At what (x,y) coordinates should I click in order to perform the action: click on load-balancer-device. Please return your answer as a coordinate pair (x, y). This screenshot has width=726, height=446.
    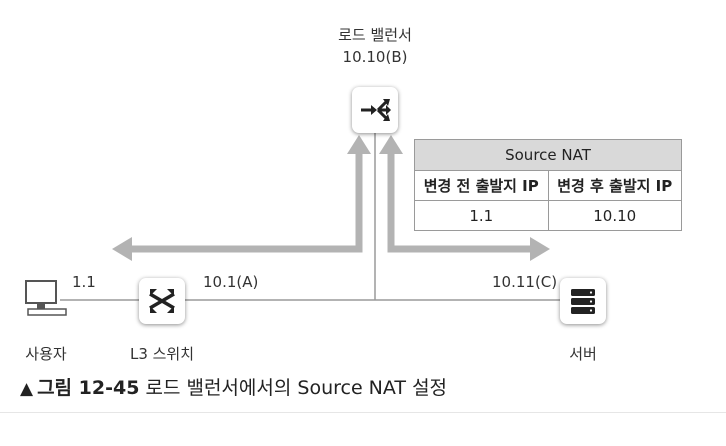
    Looking at the image, I should click on (375, 110).